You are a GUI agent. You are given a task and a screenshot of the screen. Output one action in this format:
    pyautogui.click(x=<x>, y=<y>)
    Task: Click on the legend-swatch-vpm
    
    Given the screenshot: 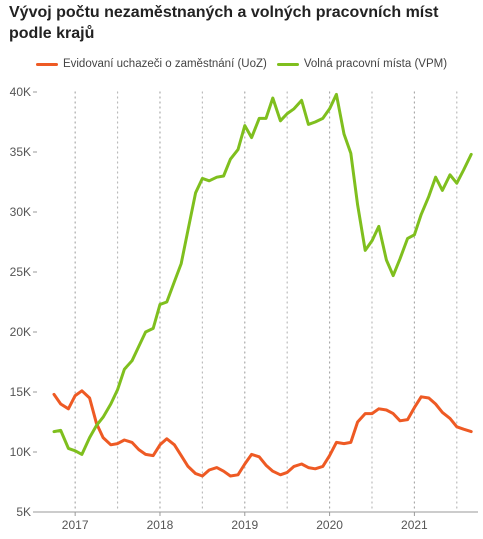 What is the action you would take?
    pyautogui.click(x=287, y=64)
    